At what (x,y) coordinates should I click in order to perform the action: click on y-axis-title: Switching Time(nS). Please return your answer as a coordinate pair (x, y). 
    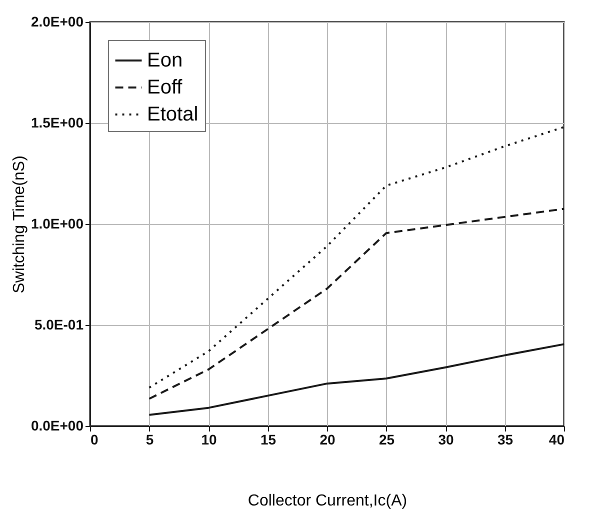
    Looking at the image, I should click on (19, 225).